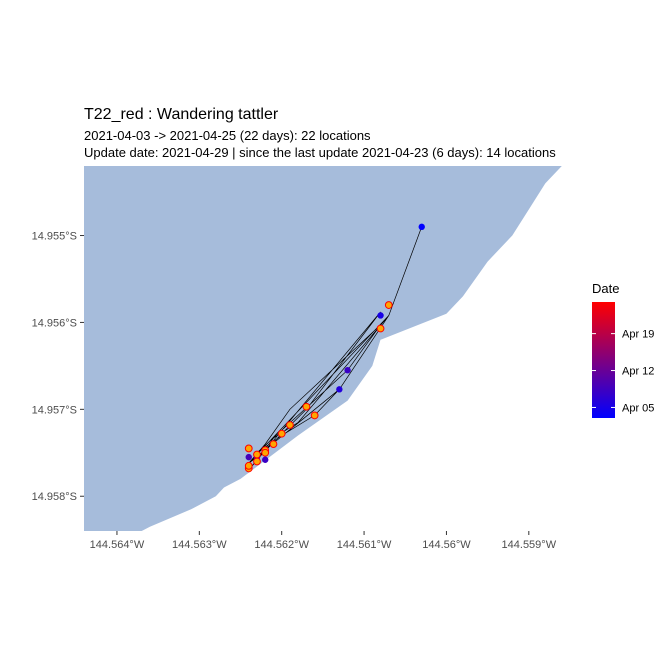 Image resolution: width=672 pixels, height=672 pixels. Describe the element at coordinates (529, 545) in the screenshot. I see `x-tick-label: 144.559°W` at that location.